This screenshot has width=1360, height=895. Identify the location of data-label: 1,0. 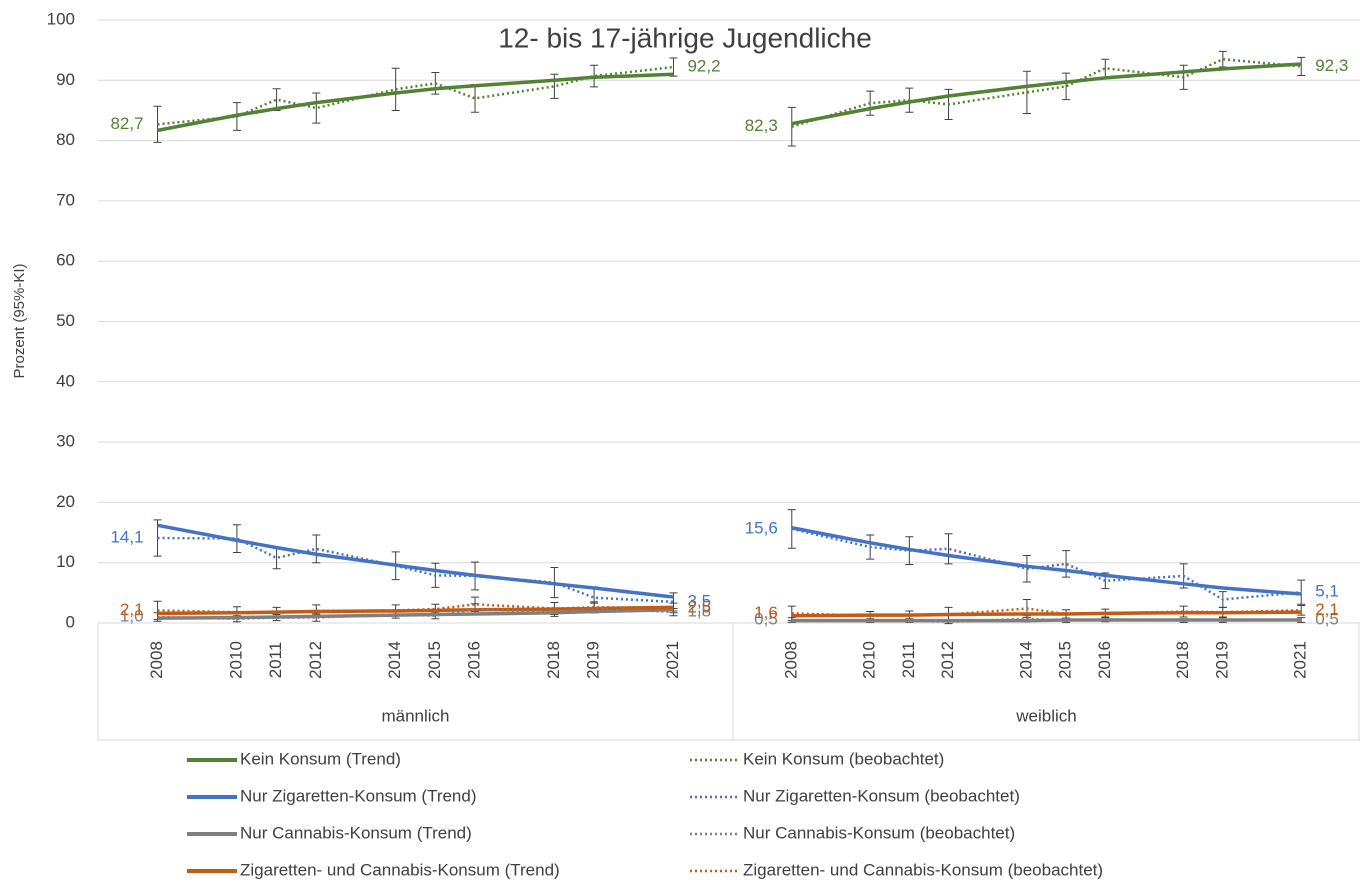
(132, 615).